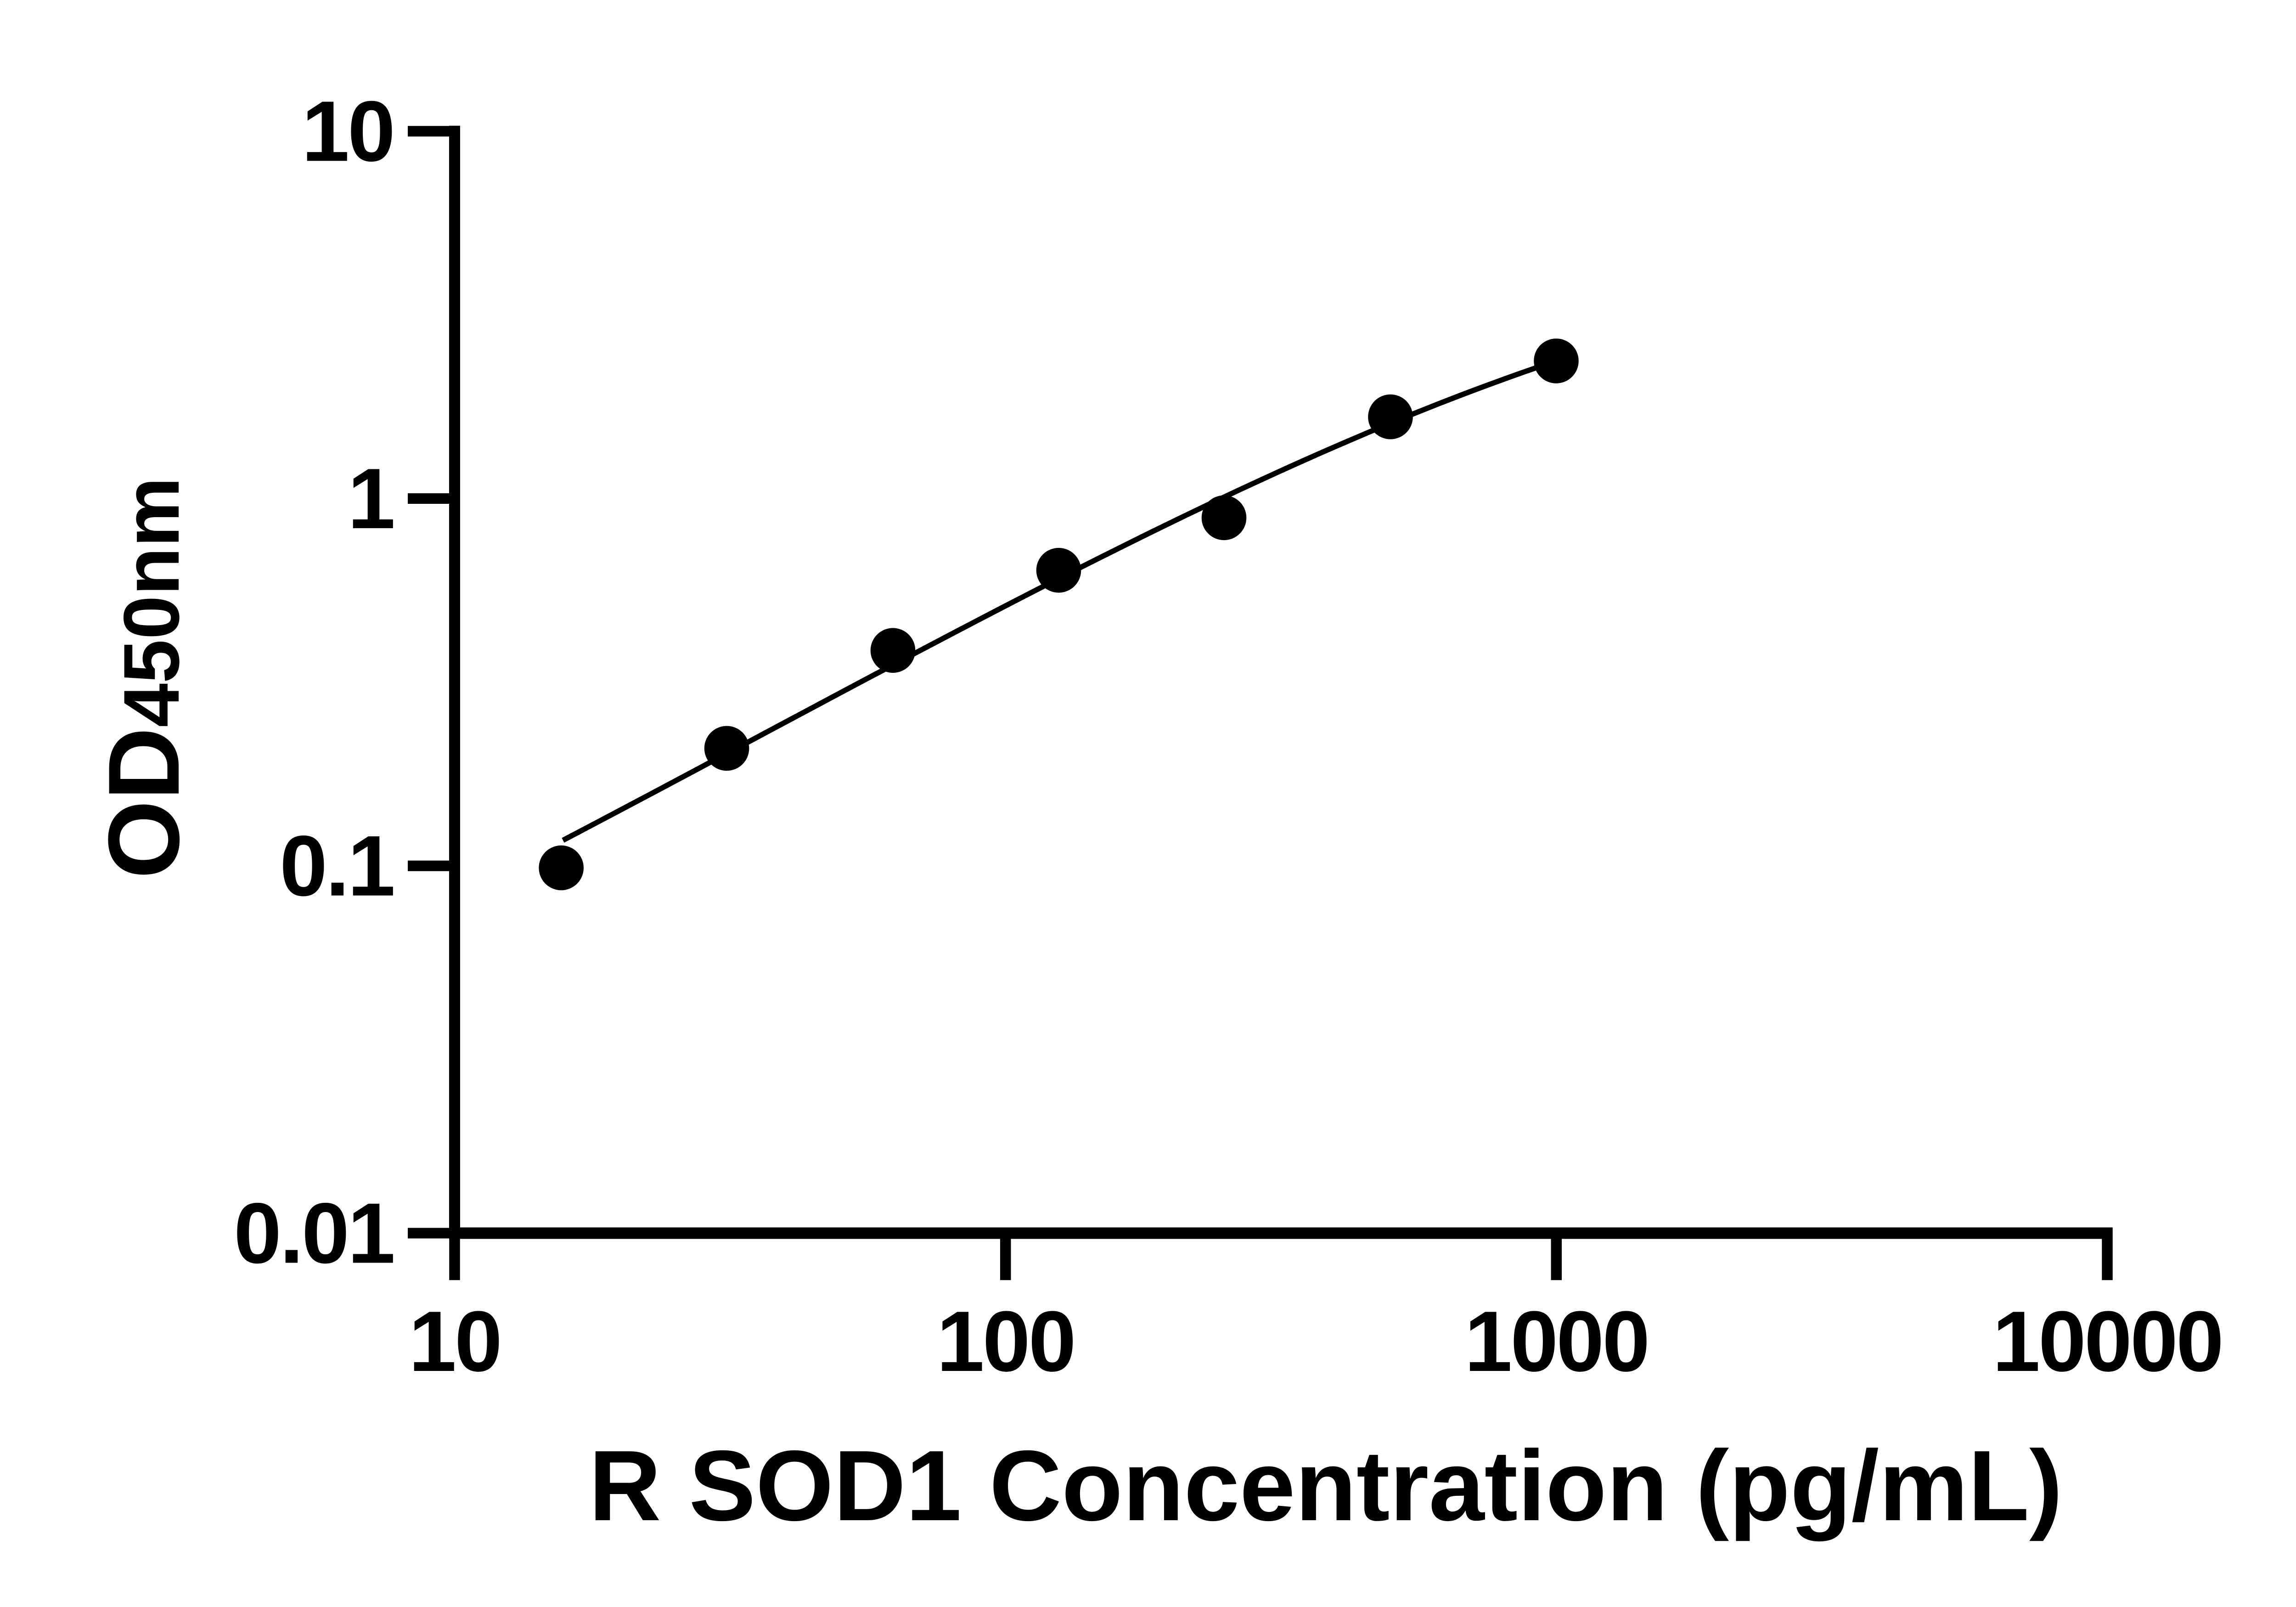 The image size is (2296, 1607). What do you see at coordinates (2107, 1341) in the screenshot?
I see `svg-text: 10000` at bounding box center [2107, 1341].